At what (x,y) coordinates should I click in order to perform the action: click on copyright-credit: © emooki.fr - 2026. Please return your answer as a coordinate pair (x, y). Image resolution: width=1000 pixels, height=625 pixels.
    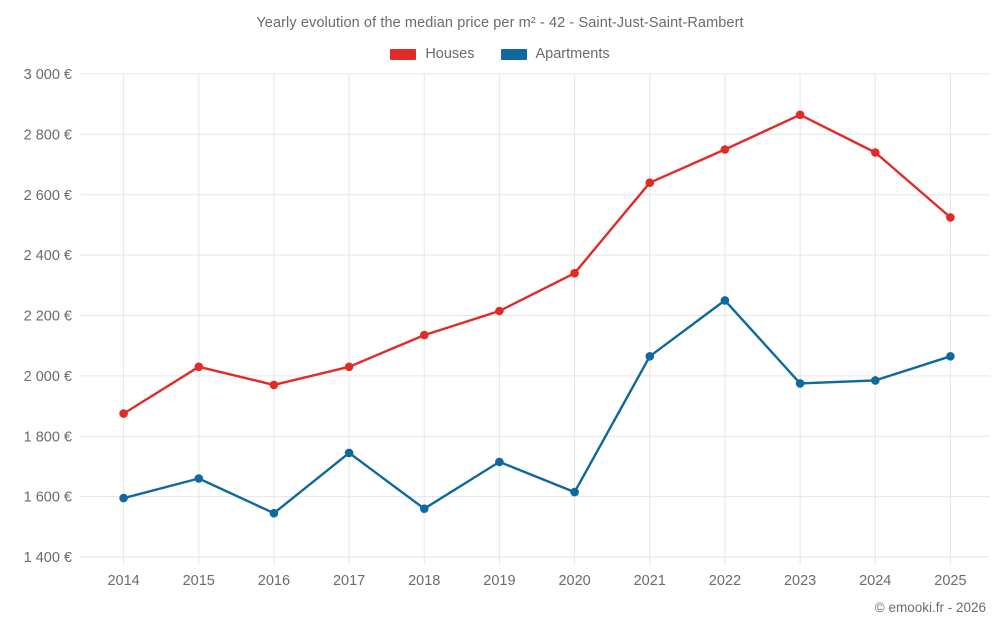
    Looking at the image, I should click on (930, 607).